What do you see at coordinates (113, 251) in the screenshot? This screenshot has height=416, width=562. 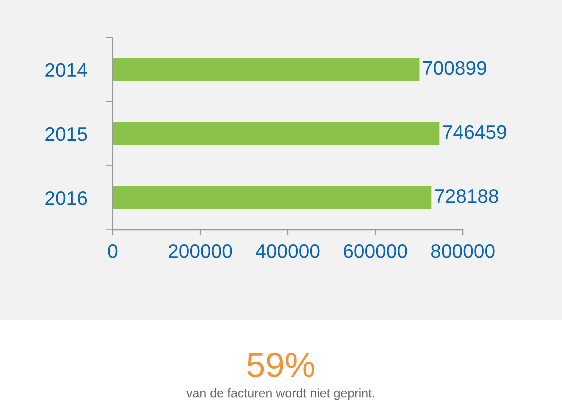 I see `x-tick-label: 0` at bounding box center [113, 251].